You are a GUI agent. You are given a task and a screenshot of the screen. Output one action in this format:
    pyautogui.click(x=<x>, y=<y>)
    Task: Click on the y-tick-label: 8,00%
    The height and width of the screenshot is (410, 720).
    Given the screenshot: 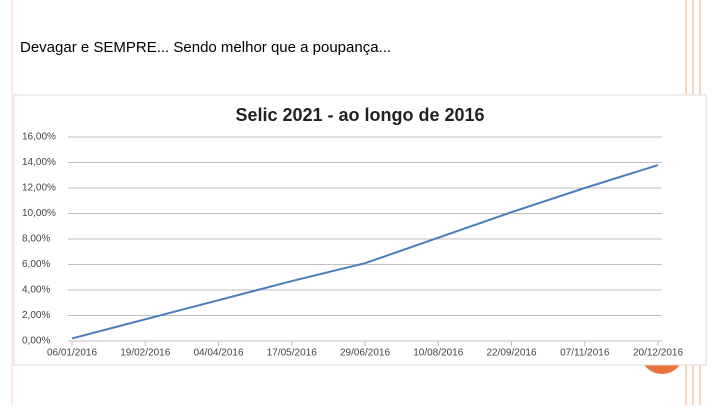 What is the action you would take?
    pyautogui.click(x=36, y=239)
    